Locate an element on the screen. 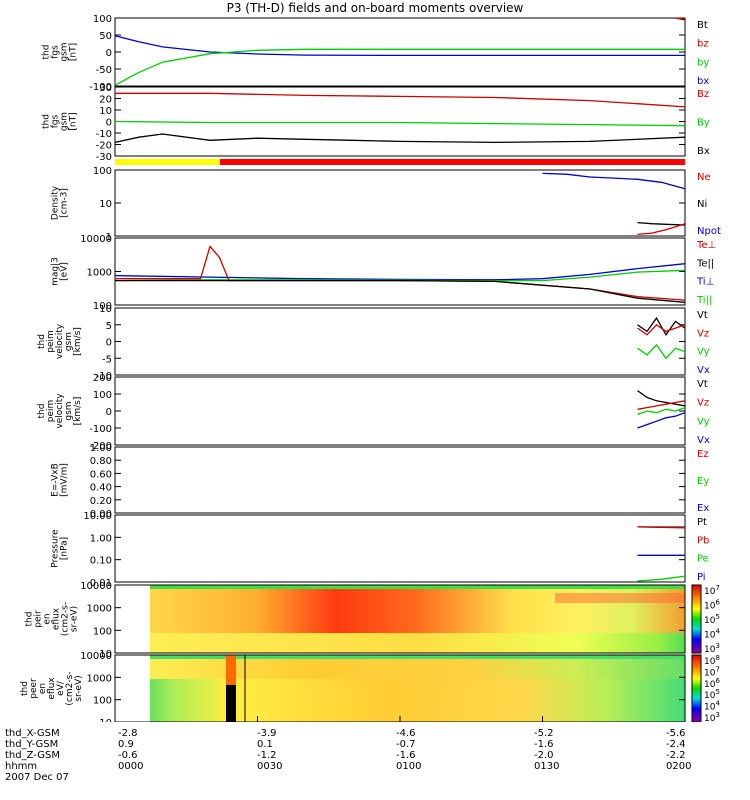  y-axis-label: (cm2-s- is located at coordinates (66, 619).